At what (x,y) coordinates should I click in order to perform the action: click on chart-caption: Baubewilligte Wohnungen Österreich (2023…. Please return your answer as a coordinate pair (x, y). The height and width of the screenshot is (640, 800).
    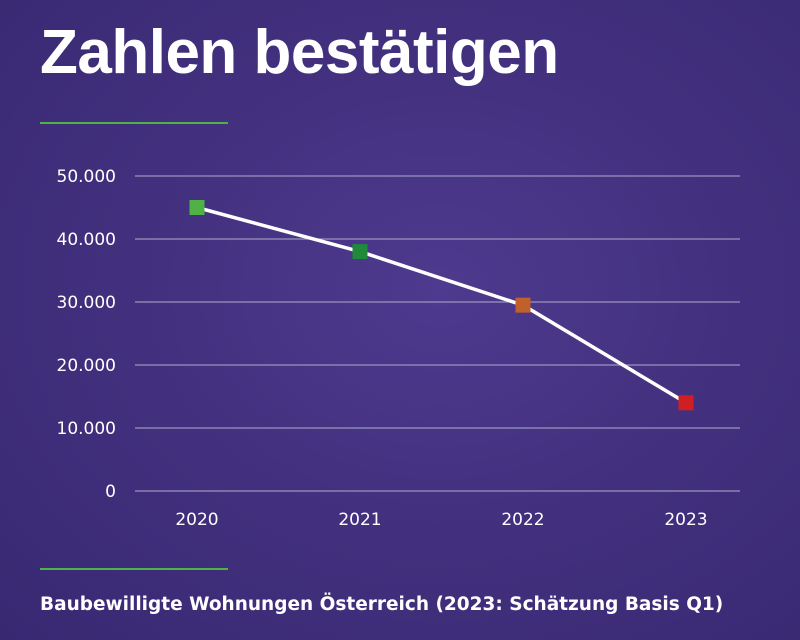
    Looking at the image, I should click on (382, 604).